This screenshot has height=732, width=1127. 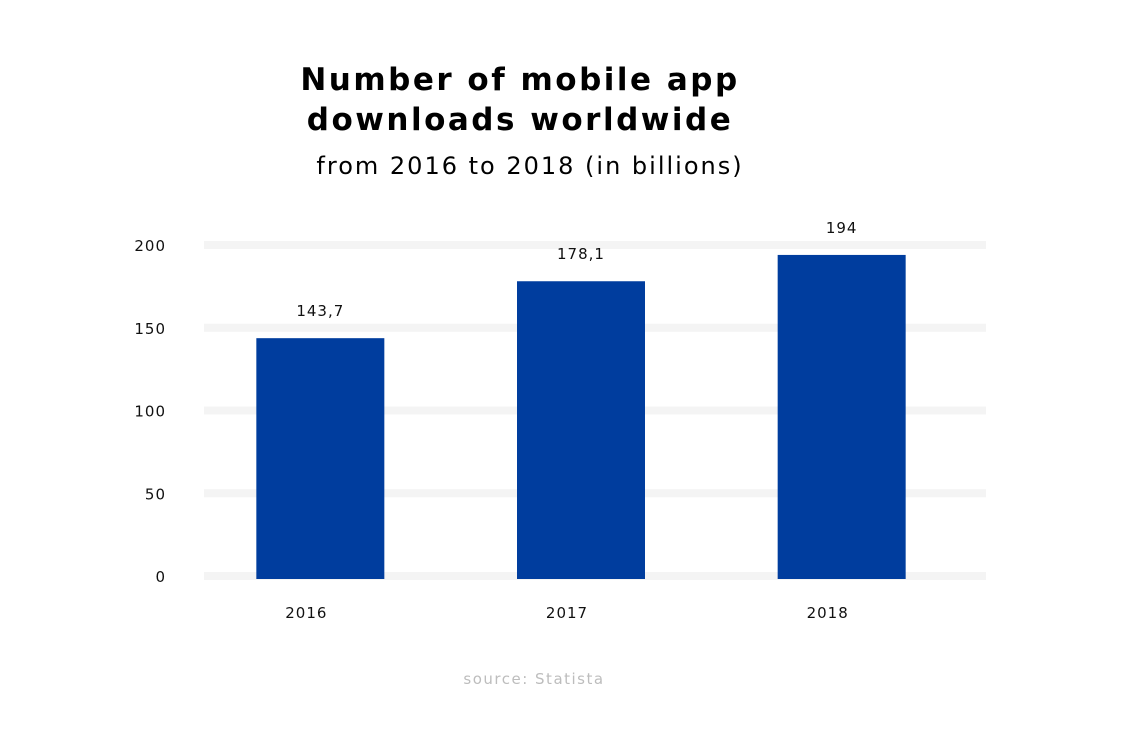 I want to click on chart-subtitle: from 2016 to 2018 (in billions), so click(x=530, y=166).